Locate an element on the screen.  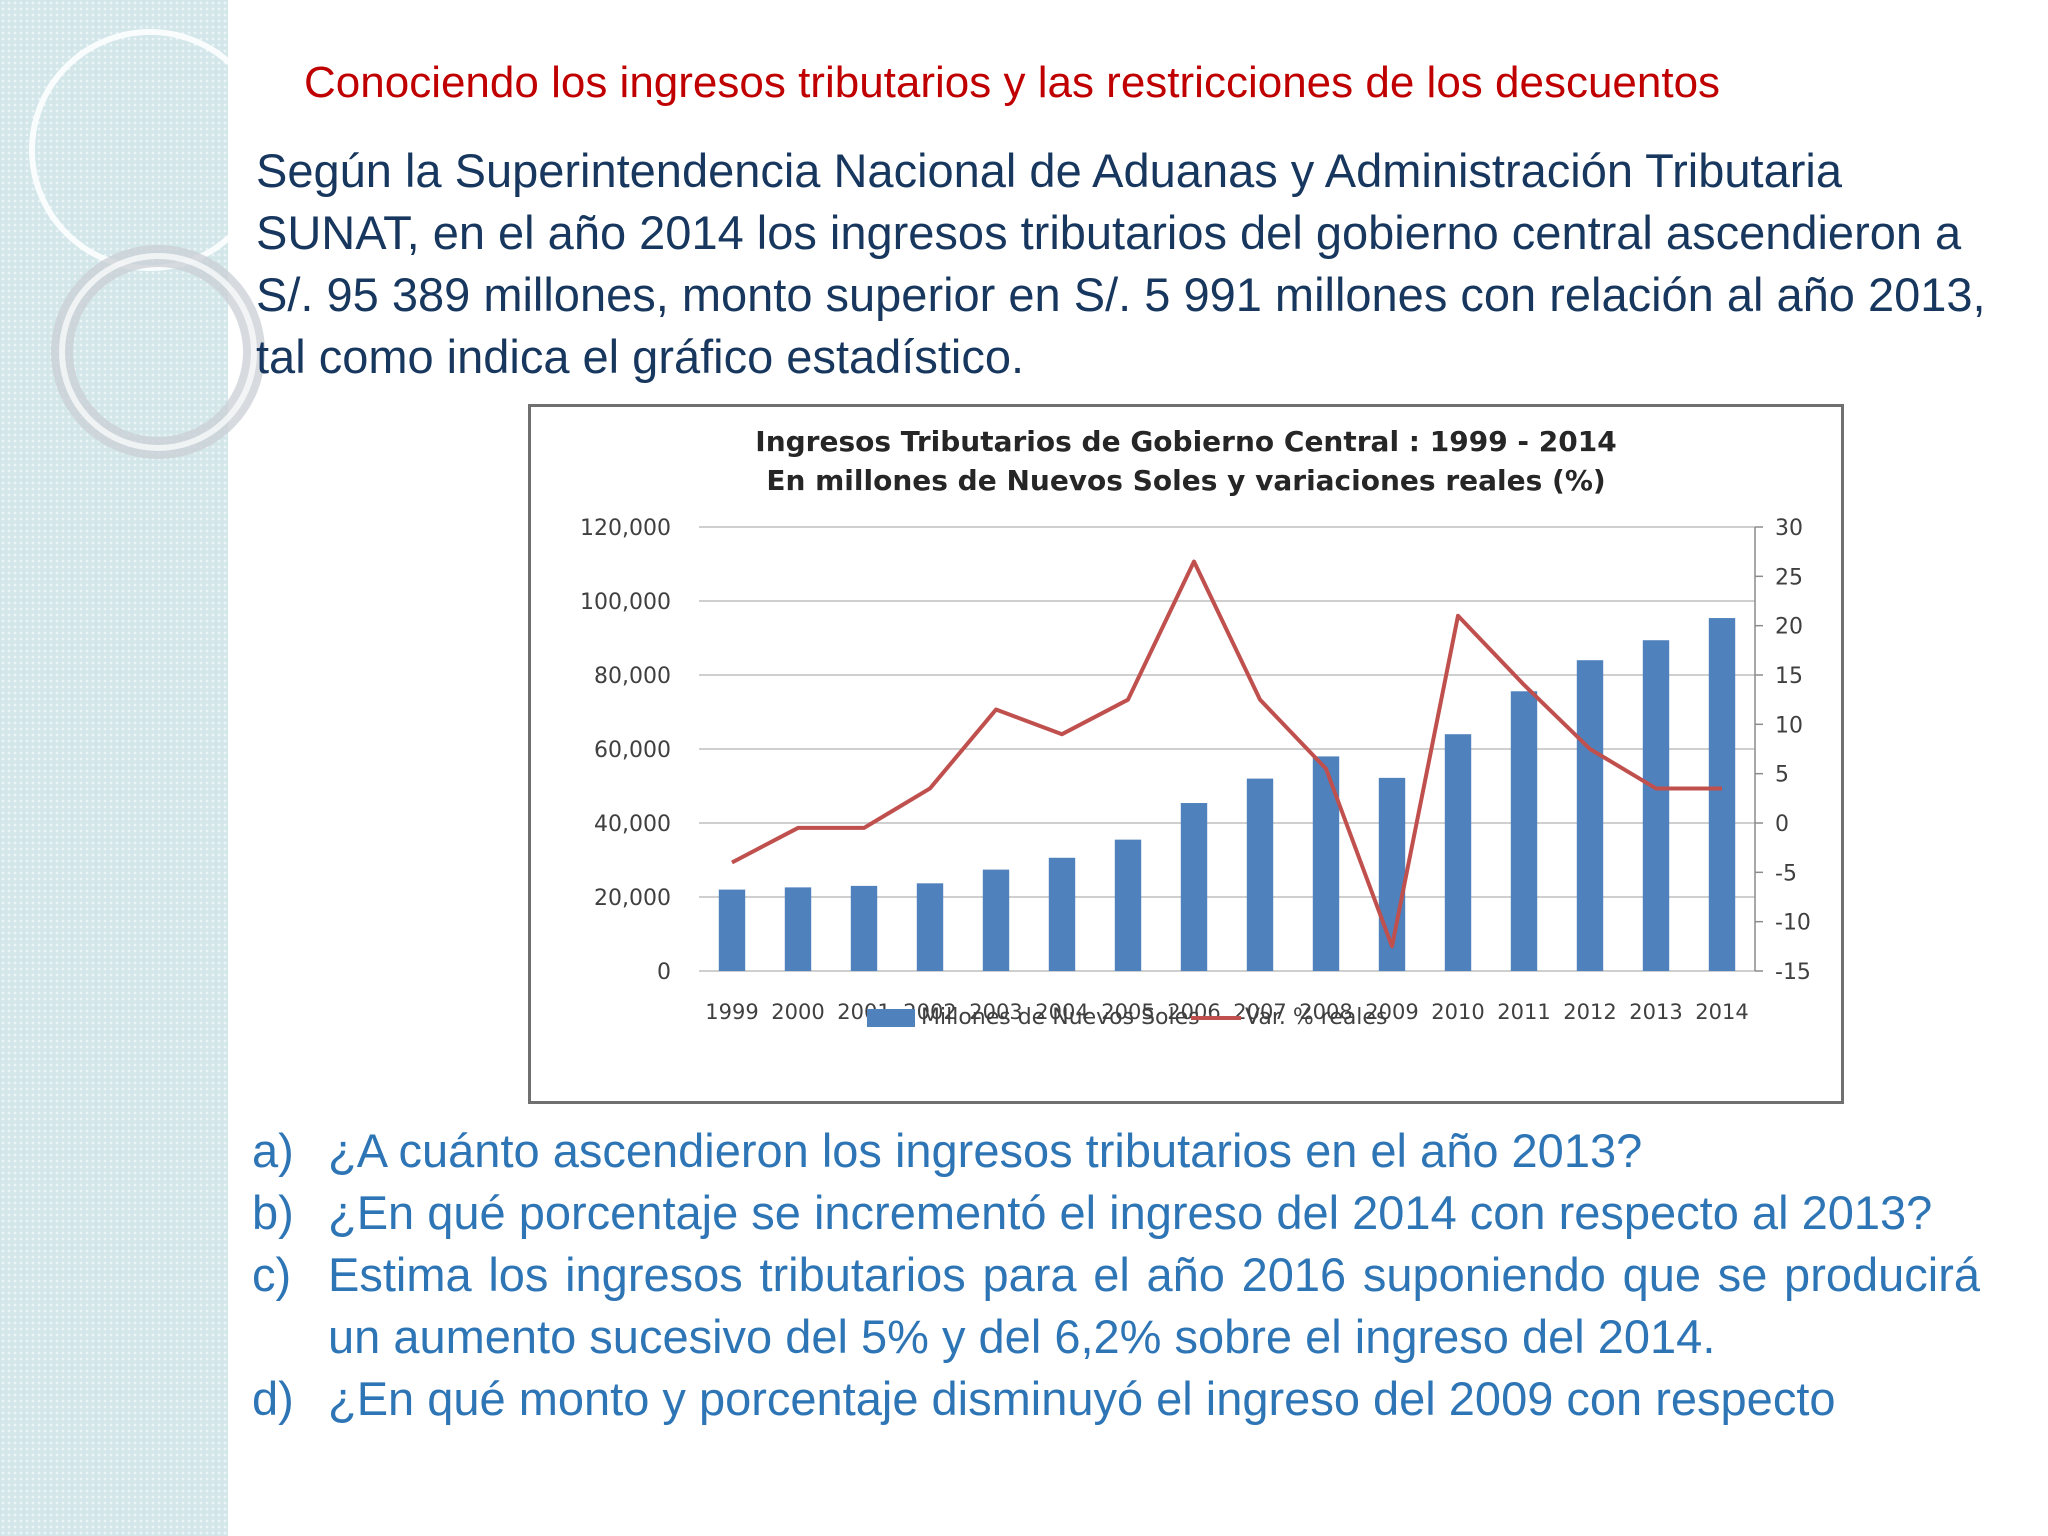
x-tick-label: 2010 is located at coordinates (1457, 1012).